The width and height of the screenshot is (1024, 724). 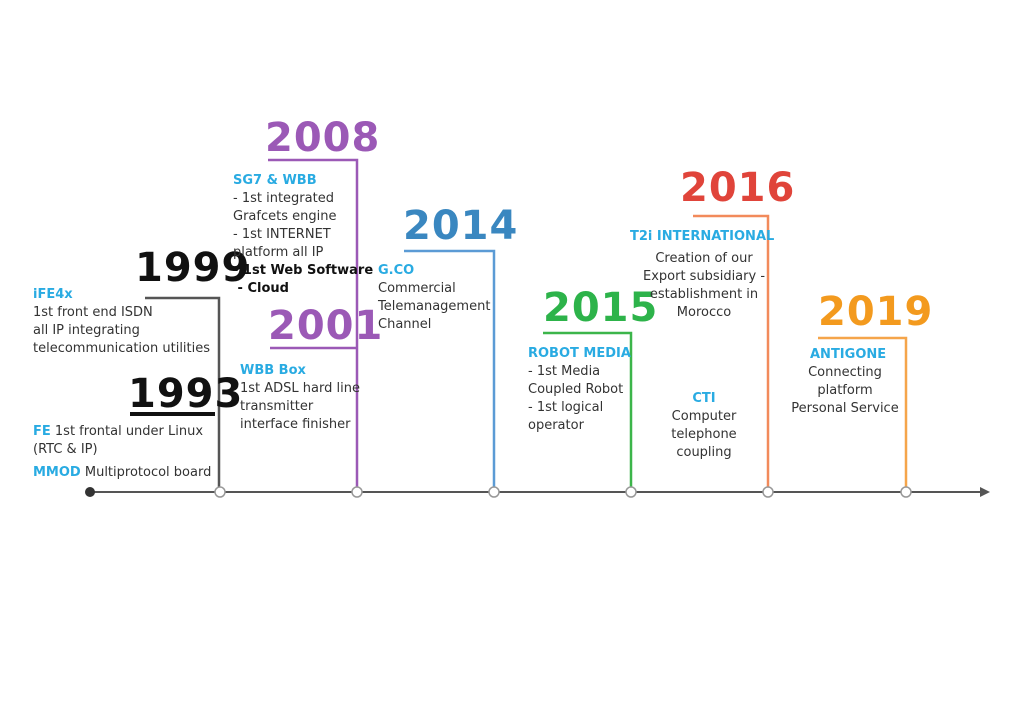 I want to click on item-title: SG7 & WBB, so click(x=275, y=180).